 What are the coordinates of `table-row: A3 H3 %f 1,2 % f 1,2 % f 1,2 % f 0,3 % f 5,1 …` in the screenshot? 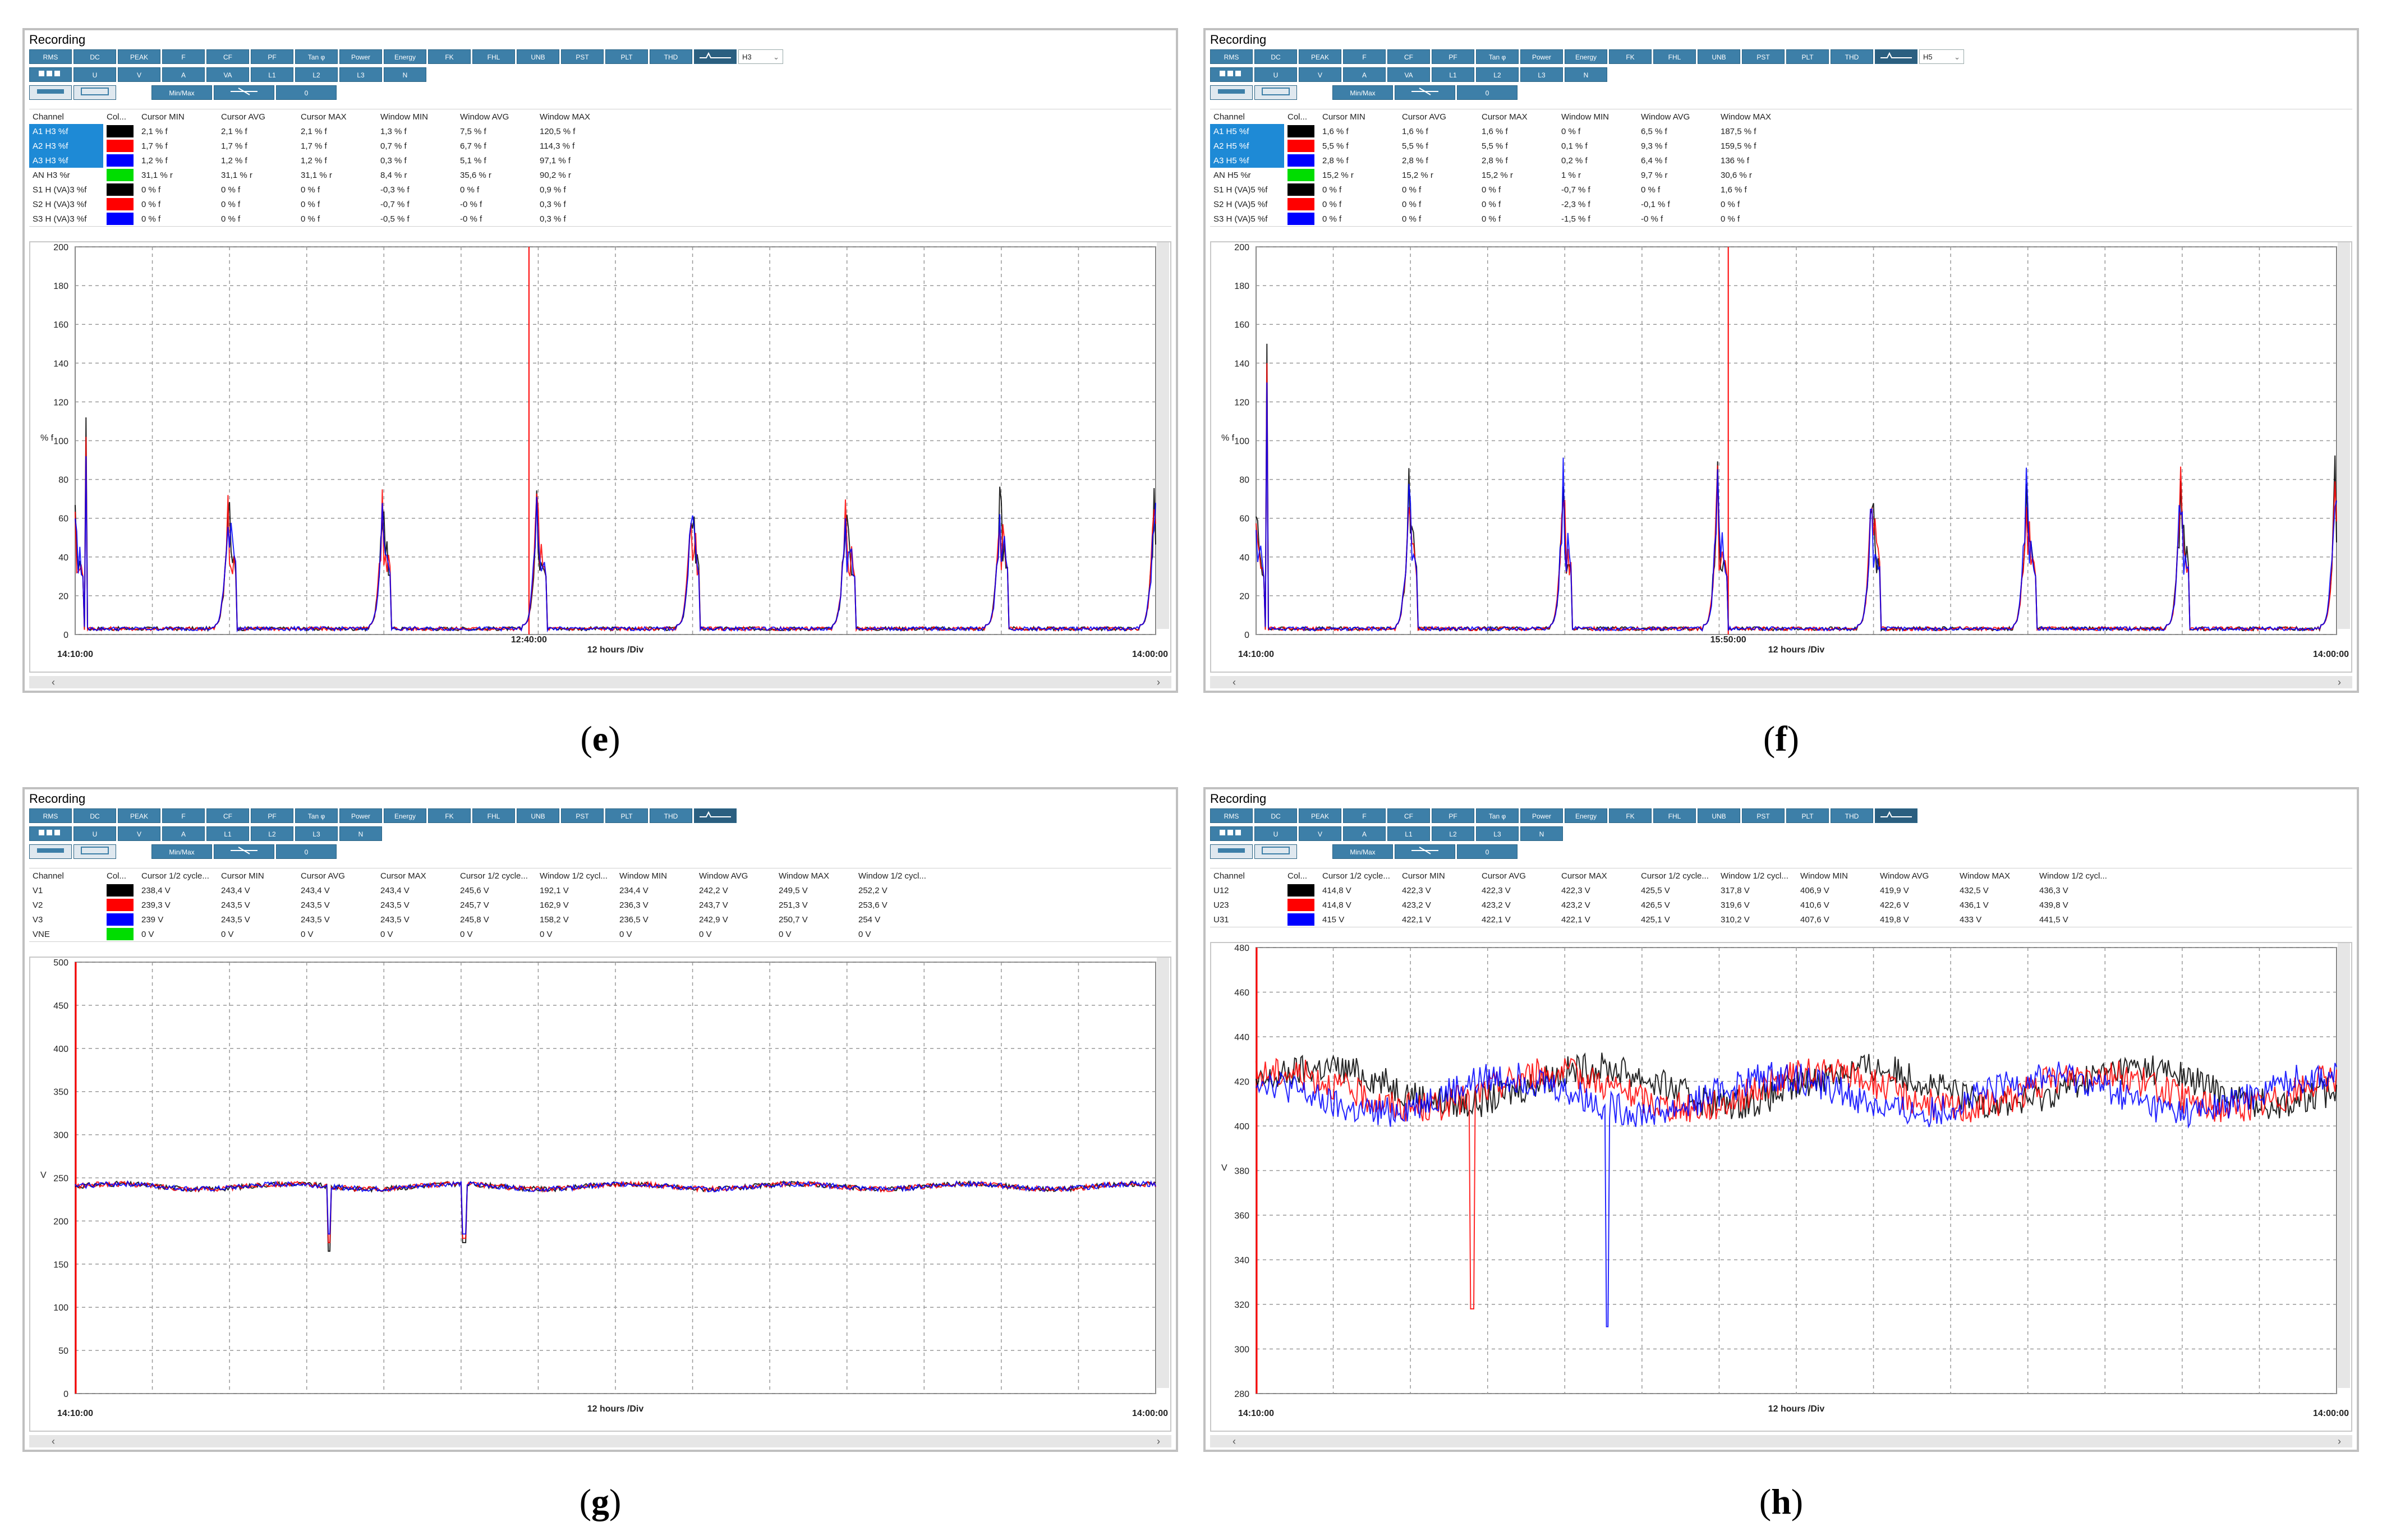 It's located at (322, 161).